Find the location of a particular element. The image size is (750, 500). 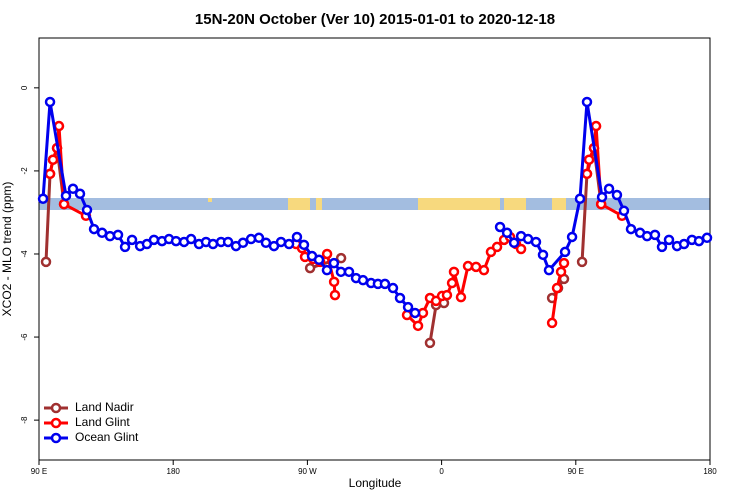

y-axis-label: XCO2 - MLO trend (ppm) is located at coordinates (7, 249).